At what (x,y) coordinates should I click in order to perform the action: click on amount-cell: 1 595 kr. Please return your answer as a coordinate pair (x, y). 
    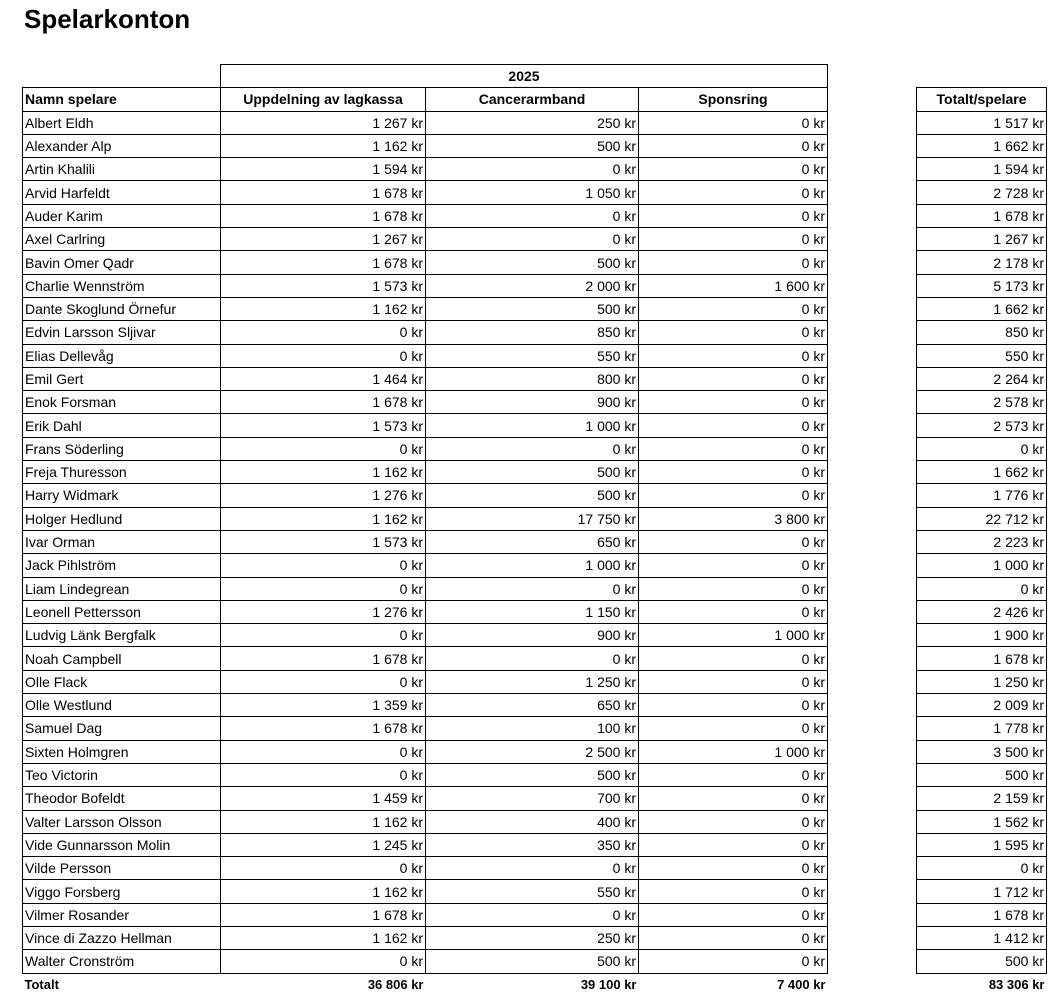
    Looking at the image, I should click on (981, 845).